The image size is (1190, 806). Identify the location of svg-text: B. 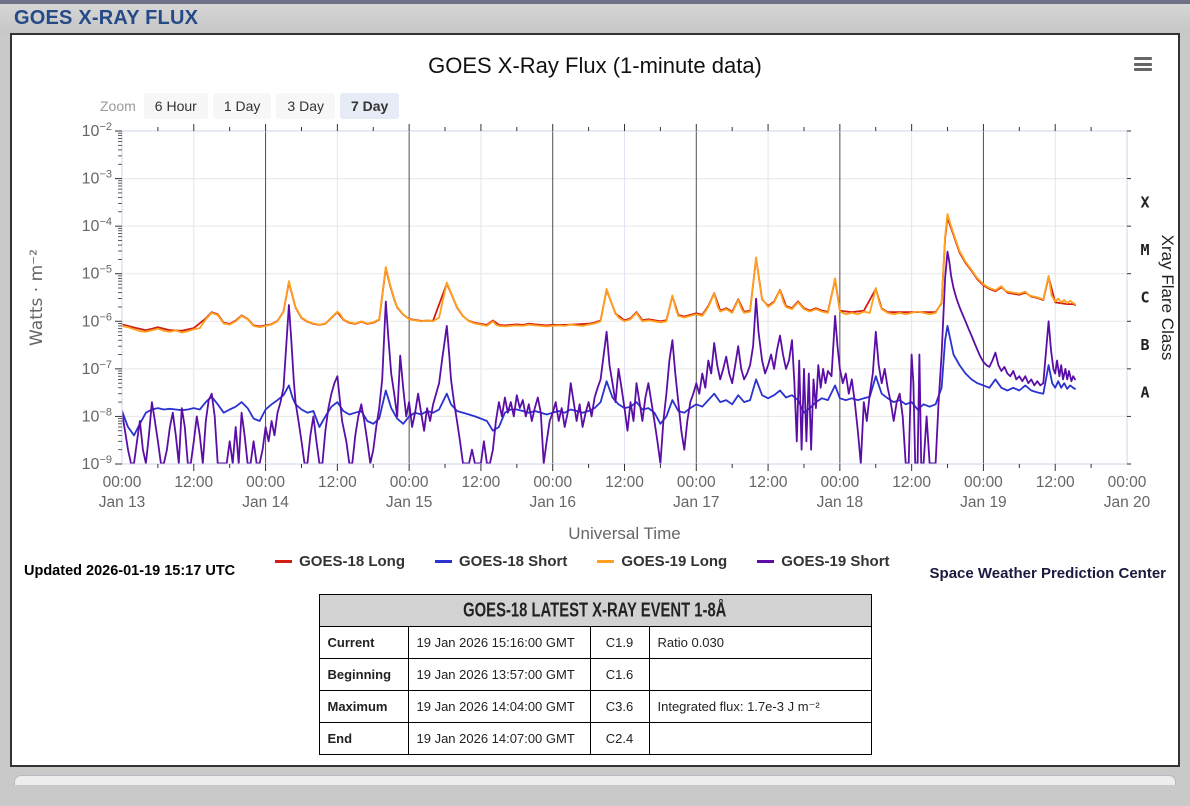
(1144, 345).